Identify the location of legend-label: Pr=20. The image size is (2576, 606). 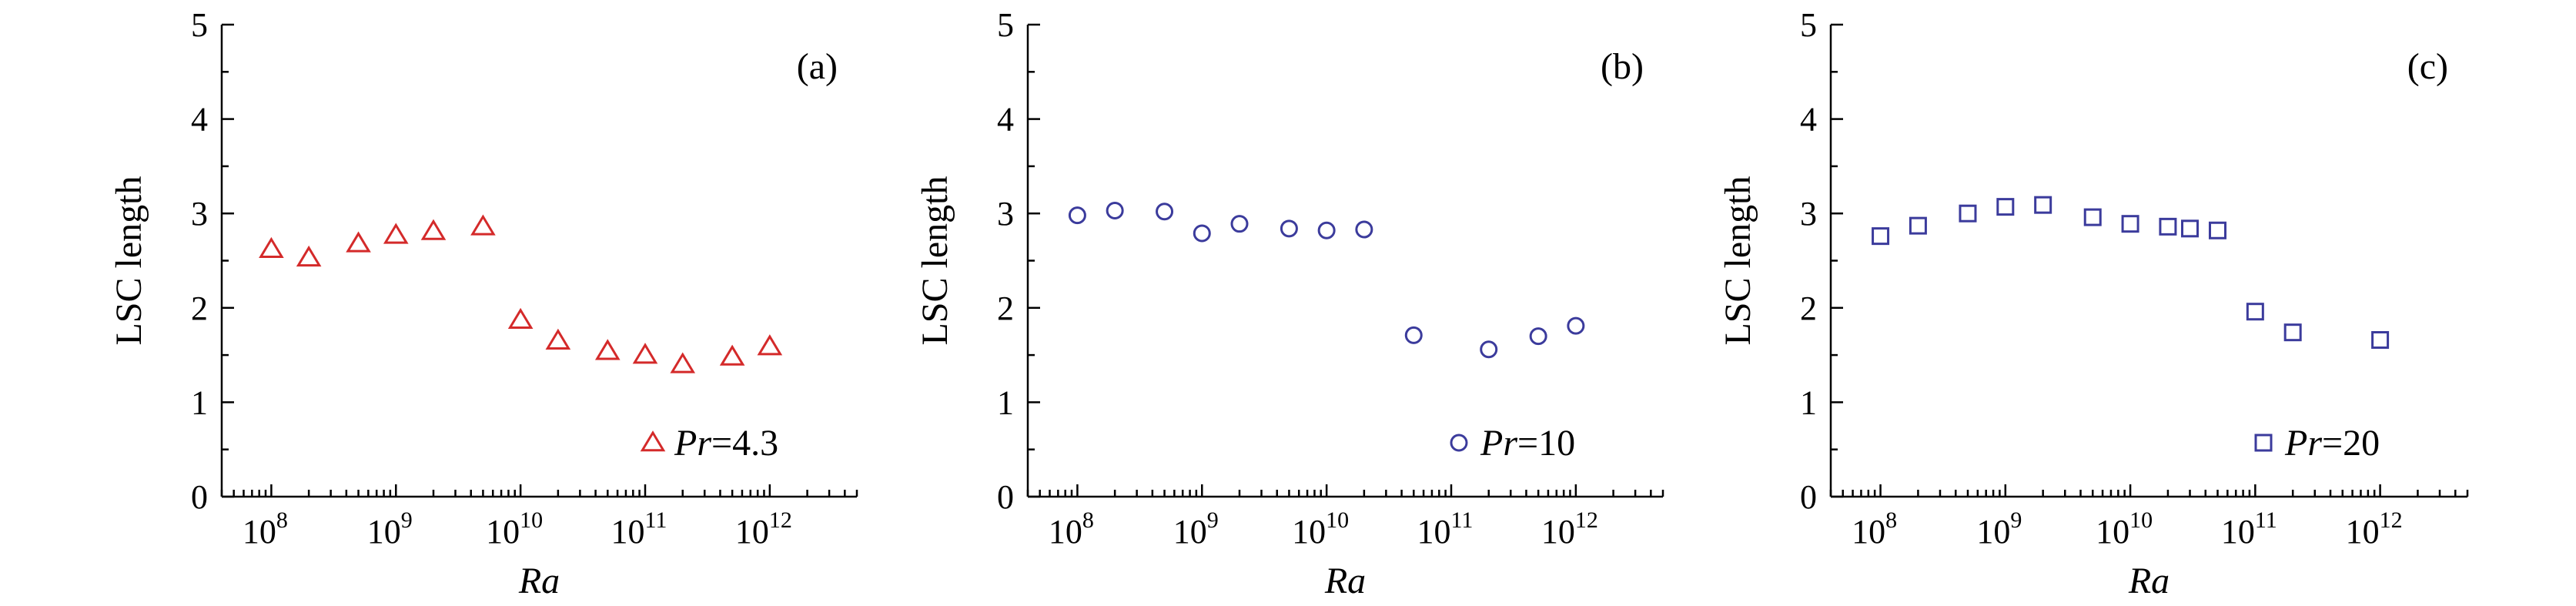
(2332, 443).